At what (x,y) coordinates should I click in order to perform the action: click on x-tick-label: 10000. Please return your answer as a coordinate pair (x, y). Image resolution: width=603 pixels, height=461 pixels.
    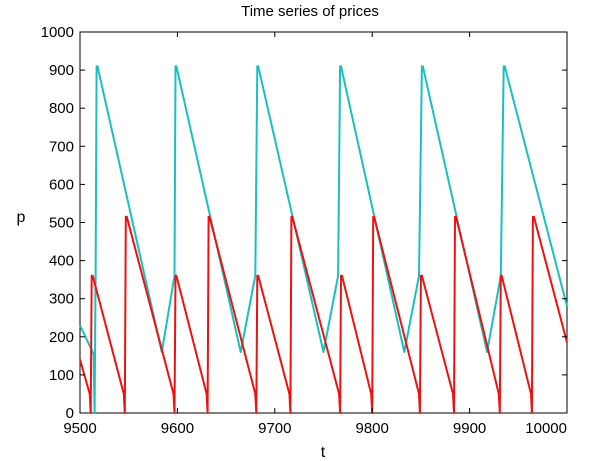
    Looking at the image, I should click on (546, 428).